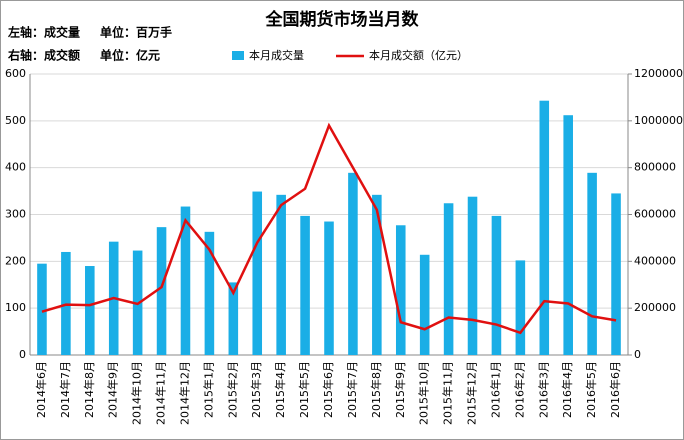 This screenshot has height=440, width=684. I want to click on chart-title: 全国期货市场当月数, so click(342, 19).